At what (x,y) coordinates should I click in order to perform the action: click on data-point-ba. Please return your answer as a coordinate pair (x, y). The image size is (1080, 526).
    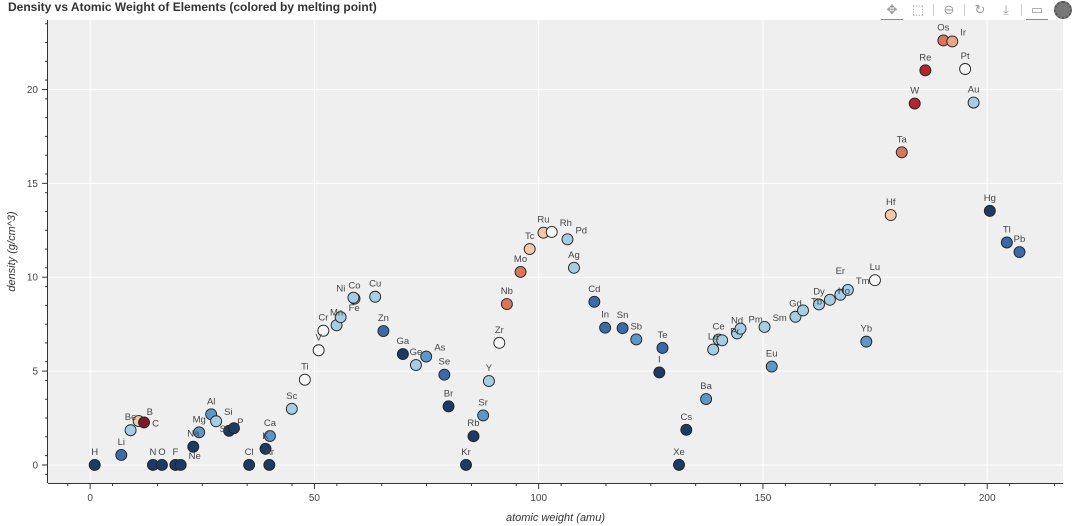
    Looking at the image, I should click on (706, 399).